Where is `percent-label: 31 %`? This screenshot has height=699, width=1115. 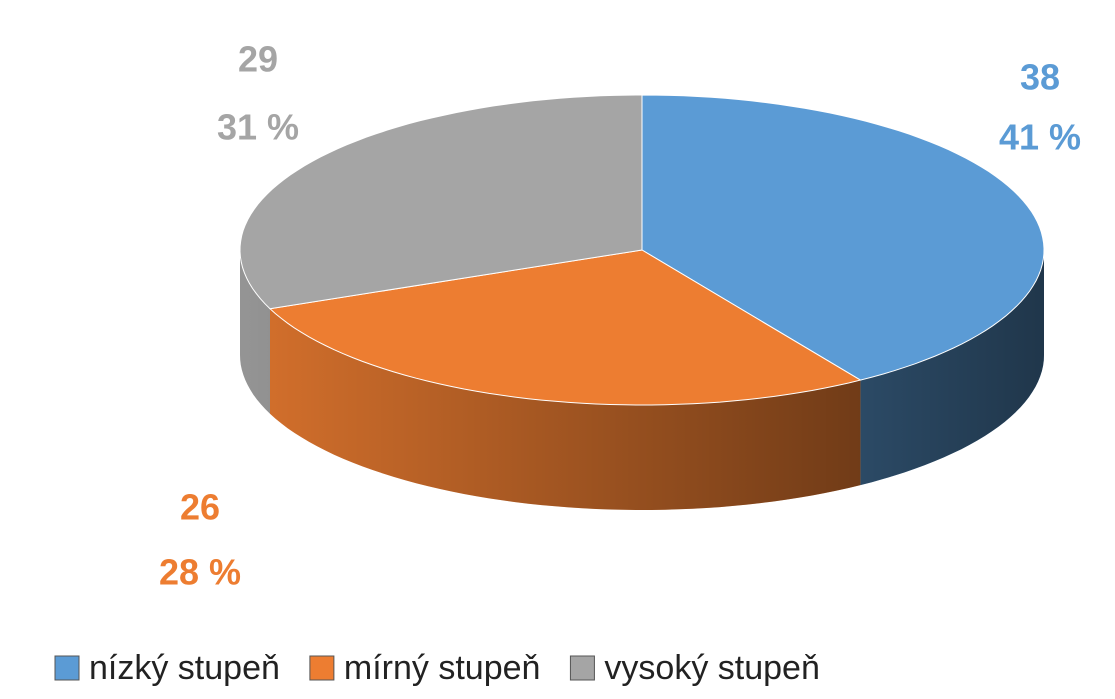 percent-label: 31 % is located at coordinates (258, 127).